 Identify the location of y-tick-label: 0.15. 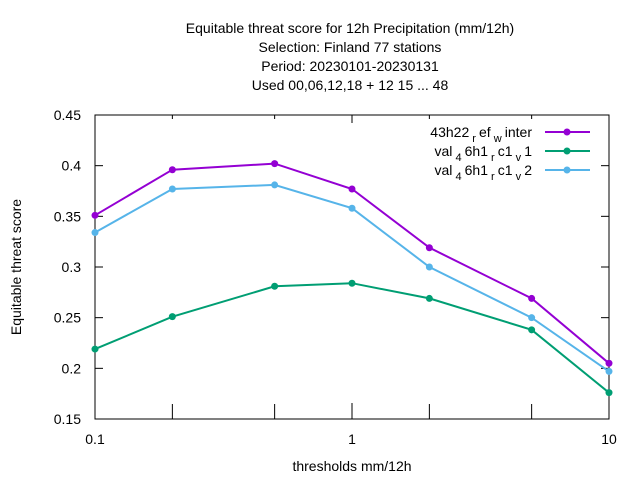
(67, 419).